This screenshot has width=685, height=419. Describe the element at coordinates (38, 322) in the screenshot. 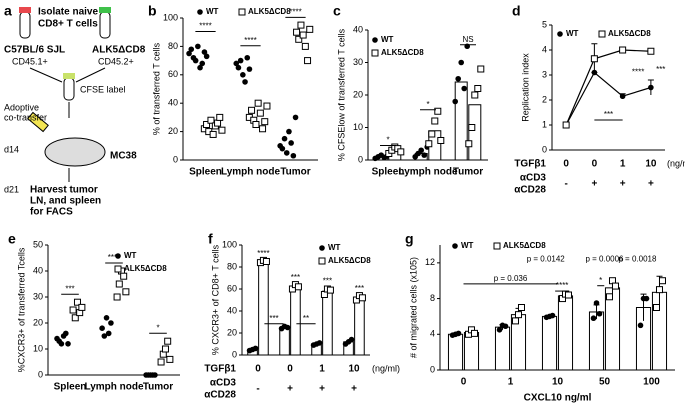

I see `y-tick-label: 20` at that location.